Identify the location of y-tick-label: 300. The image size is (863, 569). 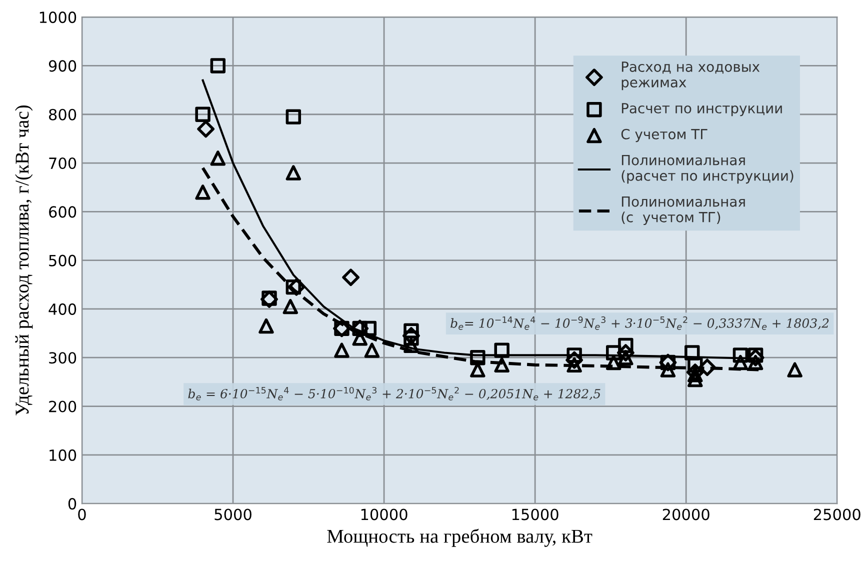
(62, 358).